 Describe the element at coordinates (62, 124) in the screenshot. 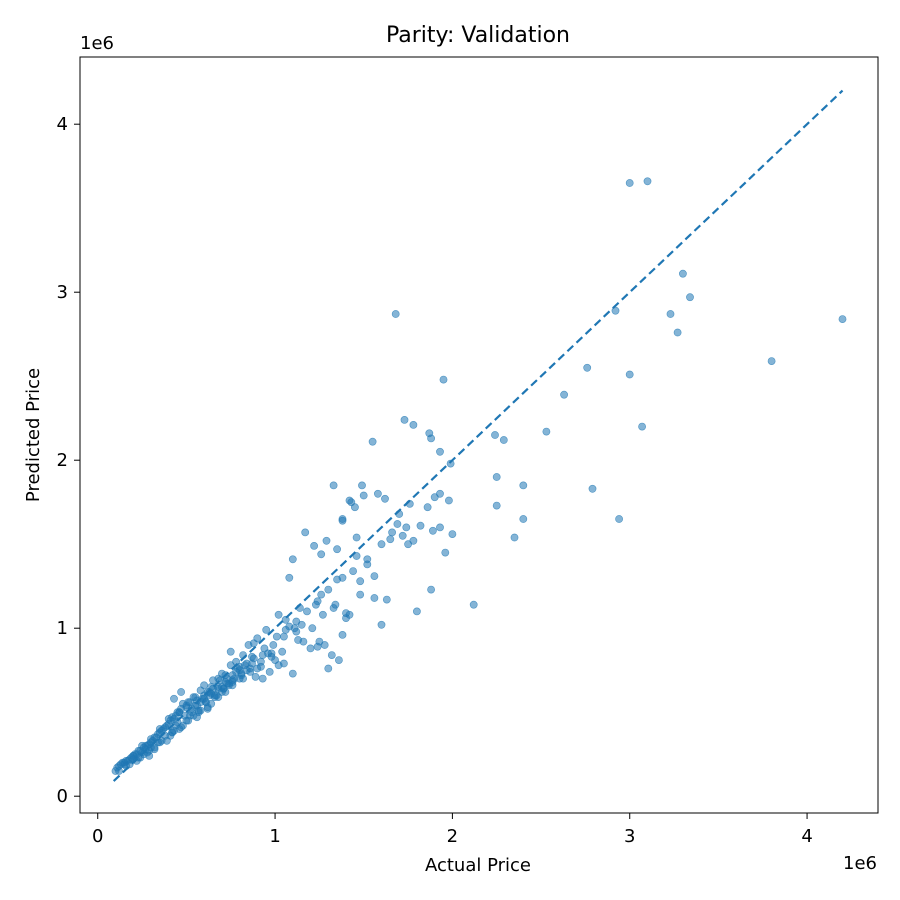

I see `y-tick-label: 4` at that location.